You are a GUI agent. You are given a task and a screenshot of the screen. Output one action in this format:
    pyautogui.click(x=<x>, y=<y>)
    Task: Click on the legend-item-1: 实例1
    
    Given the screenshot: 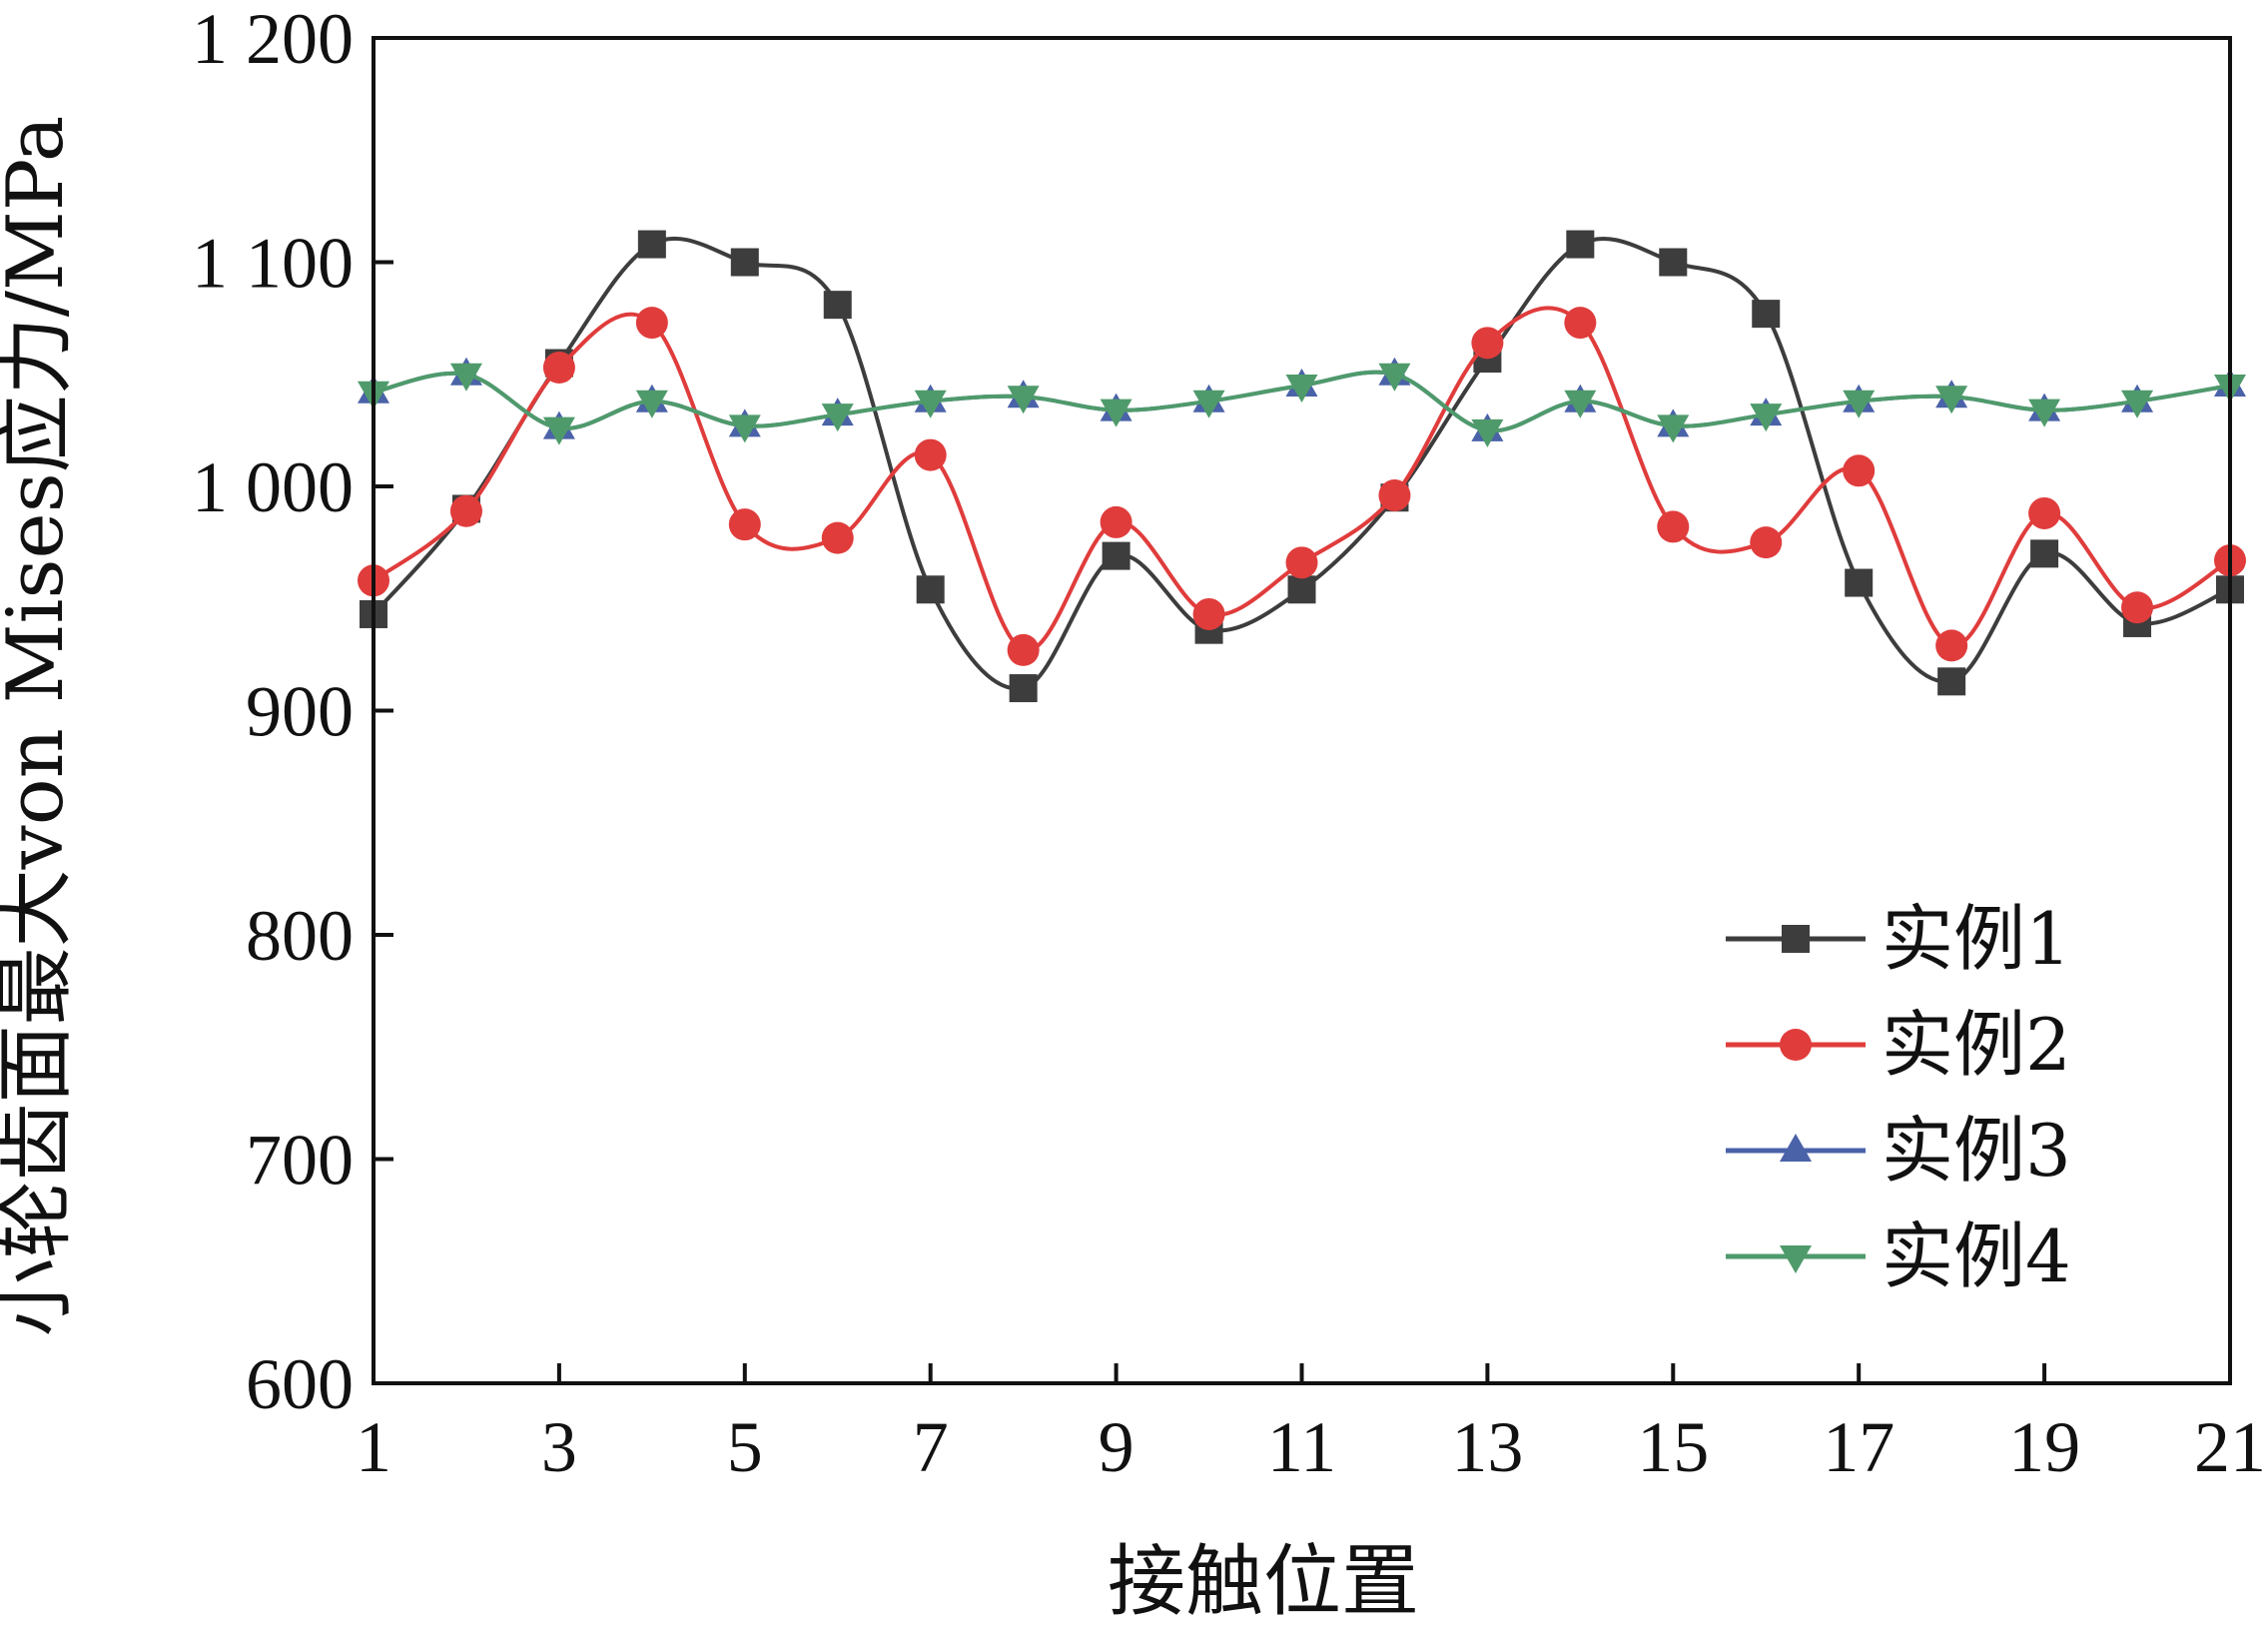 What is the action you would take?
    pyautogui.click(x=1898, y=939)
    